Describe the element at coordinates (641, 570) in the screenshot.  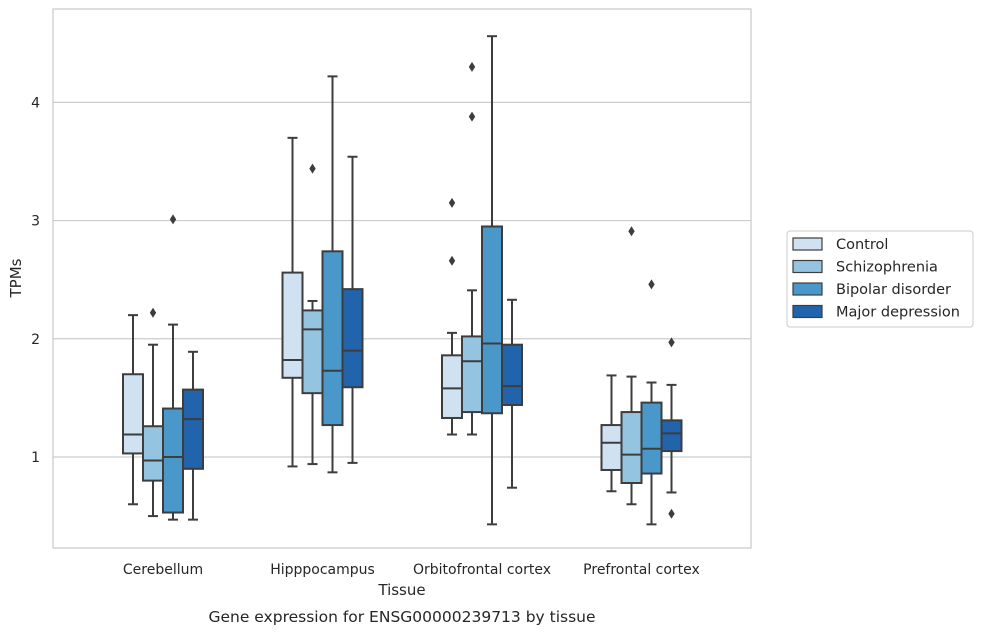
I see `x-tick-label-4: Prefrontal cortex` at that location.